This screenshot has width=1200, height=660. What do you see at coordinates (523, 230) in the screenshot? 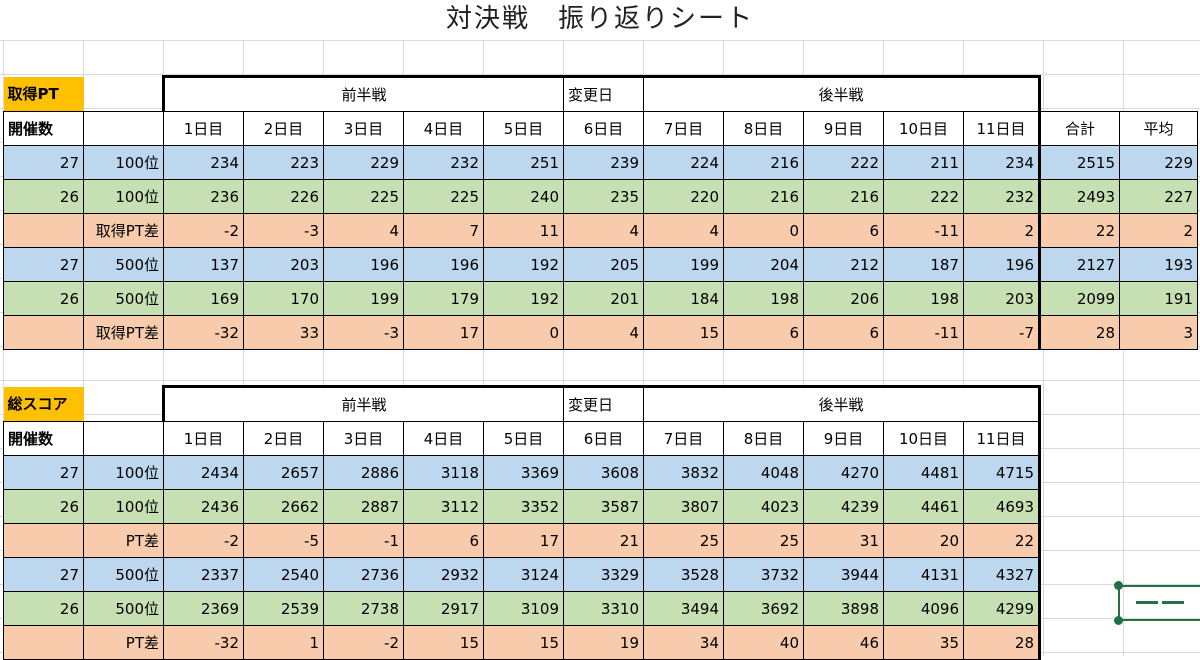
I see `value-cell: 11` at bounding box center [523, 230].